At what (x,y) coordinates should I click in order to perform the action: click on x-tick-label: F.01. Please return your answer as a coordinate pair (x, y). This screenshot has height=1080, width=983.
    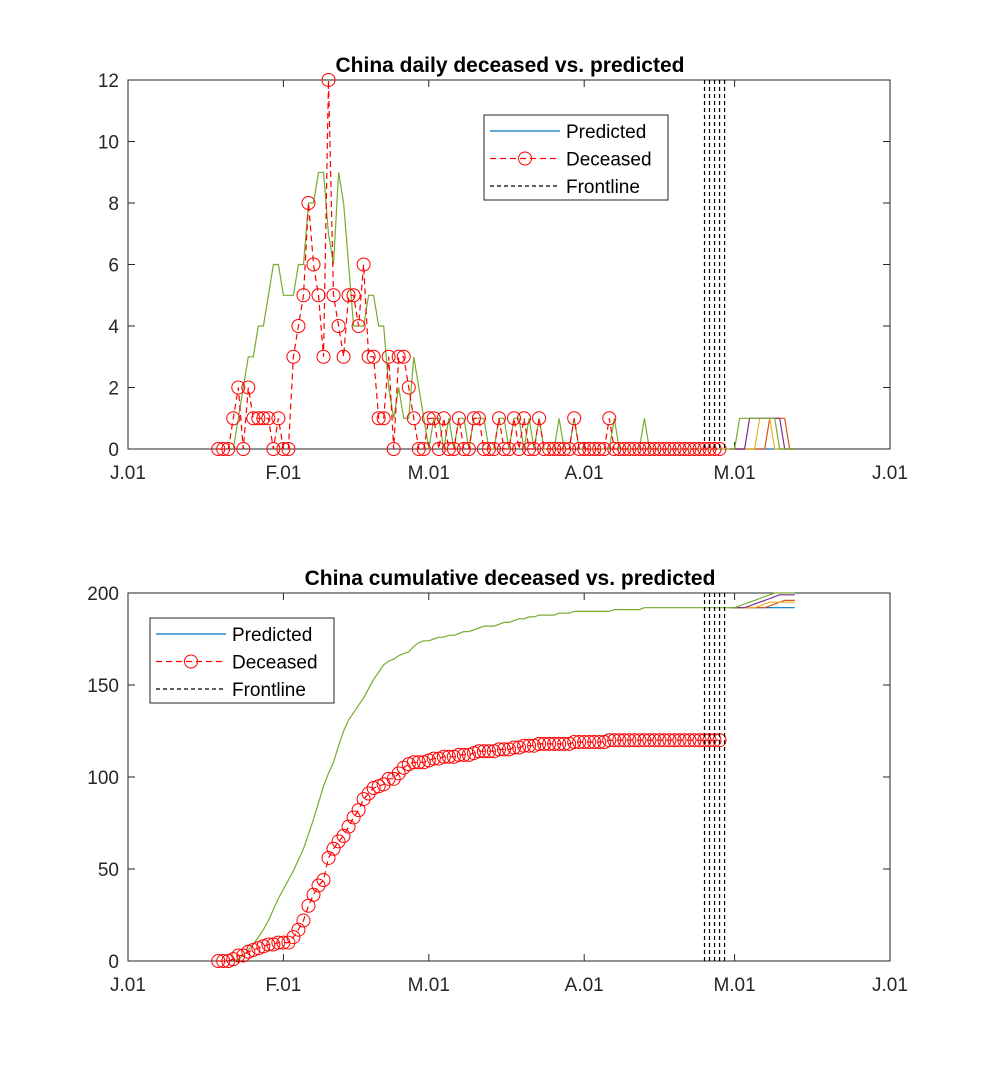
    Looking at the image, I should click on (283, 985).